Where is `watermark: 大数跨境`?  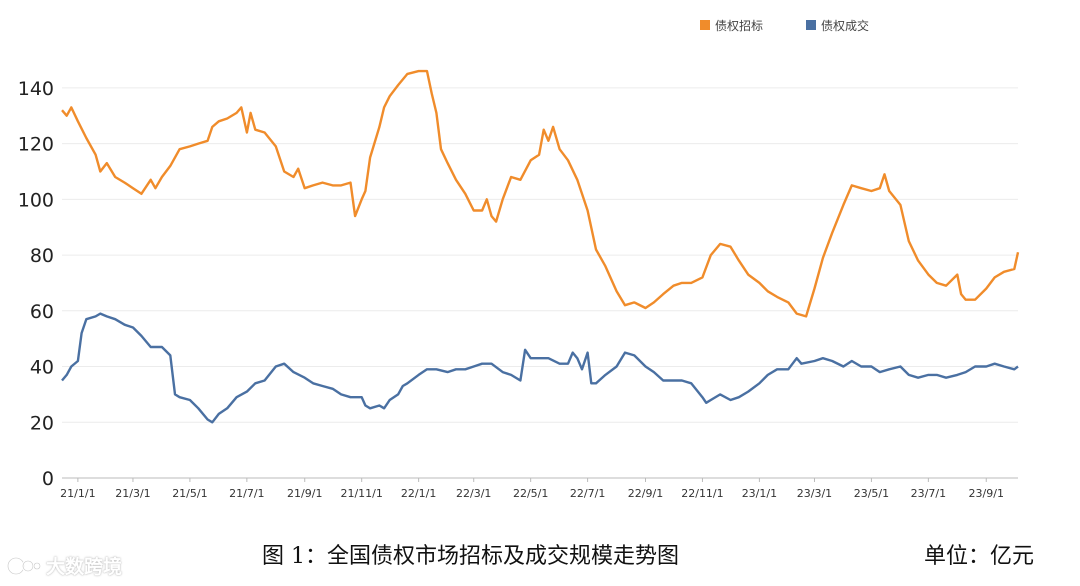
watermark: 大数跨境 is located at coordinates (64, 565).